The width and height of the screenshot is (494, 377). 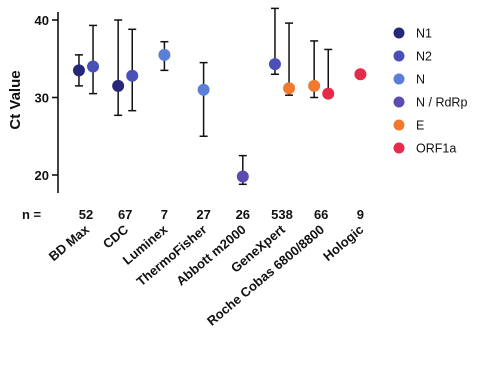 I want to click on n-value: 67, so click(x=125, y=214).